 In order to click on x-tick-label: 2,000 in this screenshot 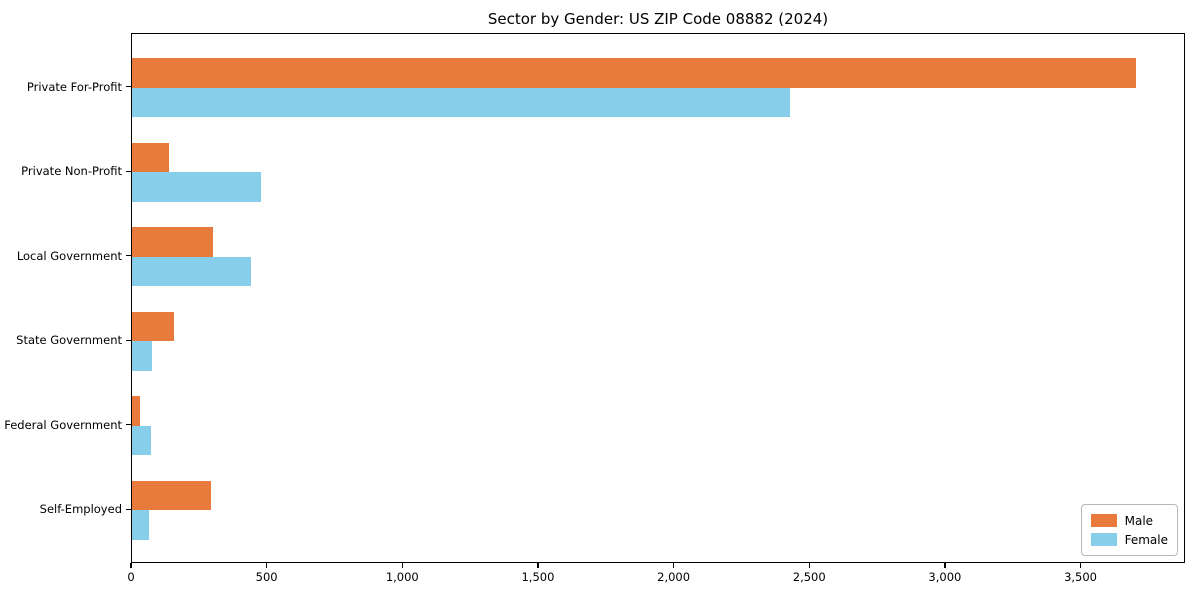, I will do `click(674, 577)`.